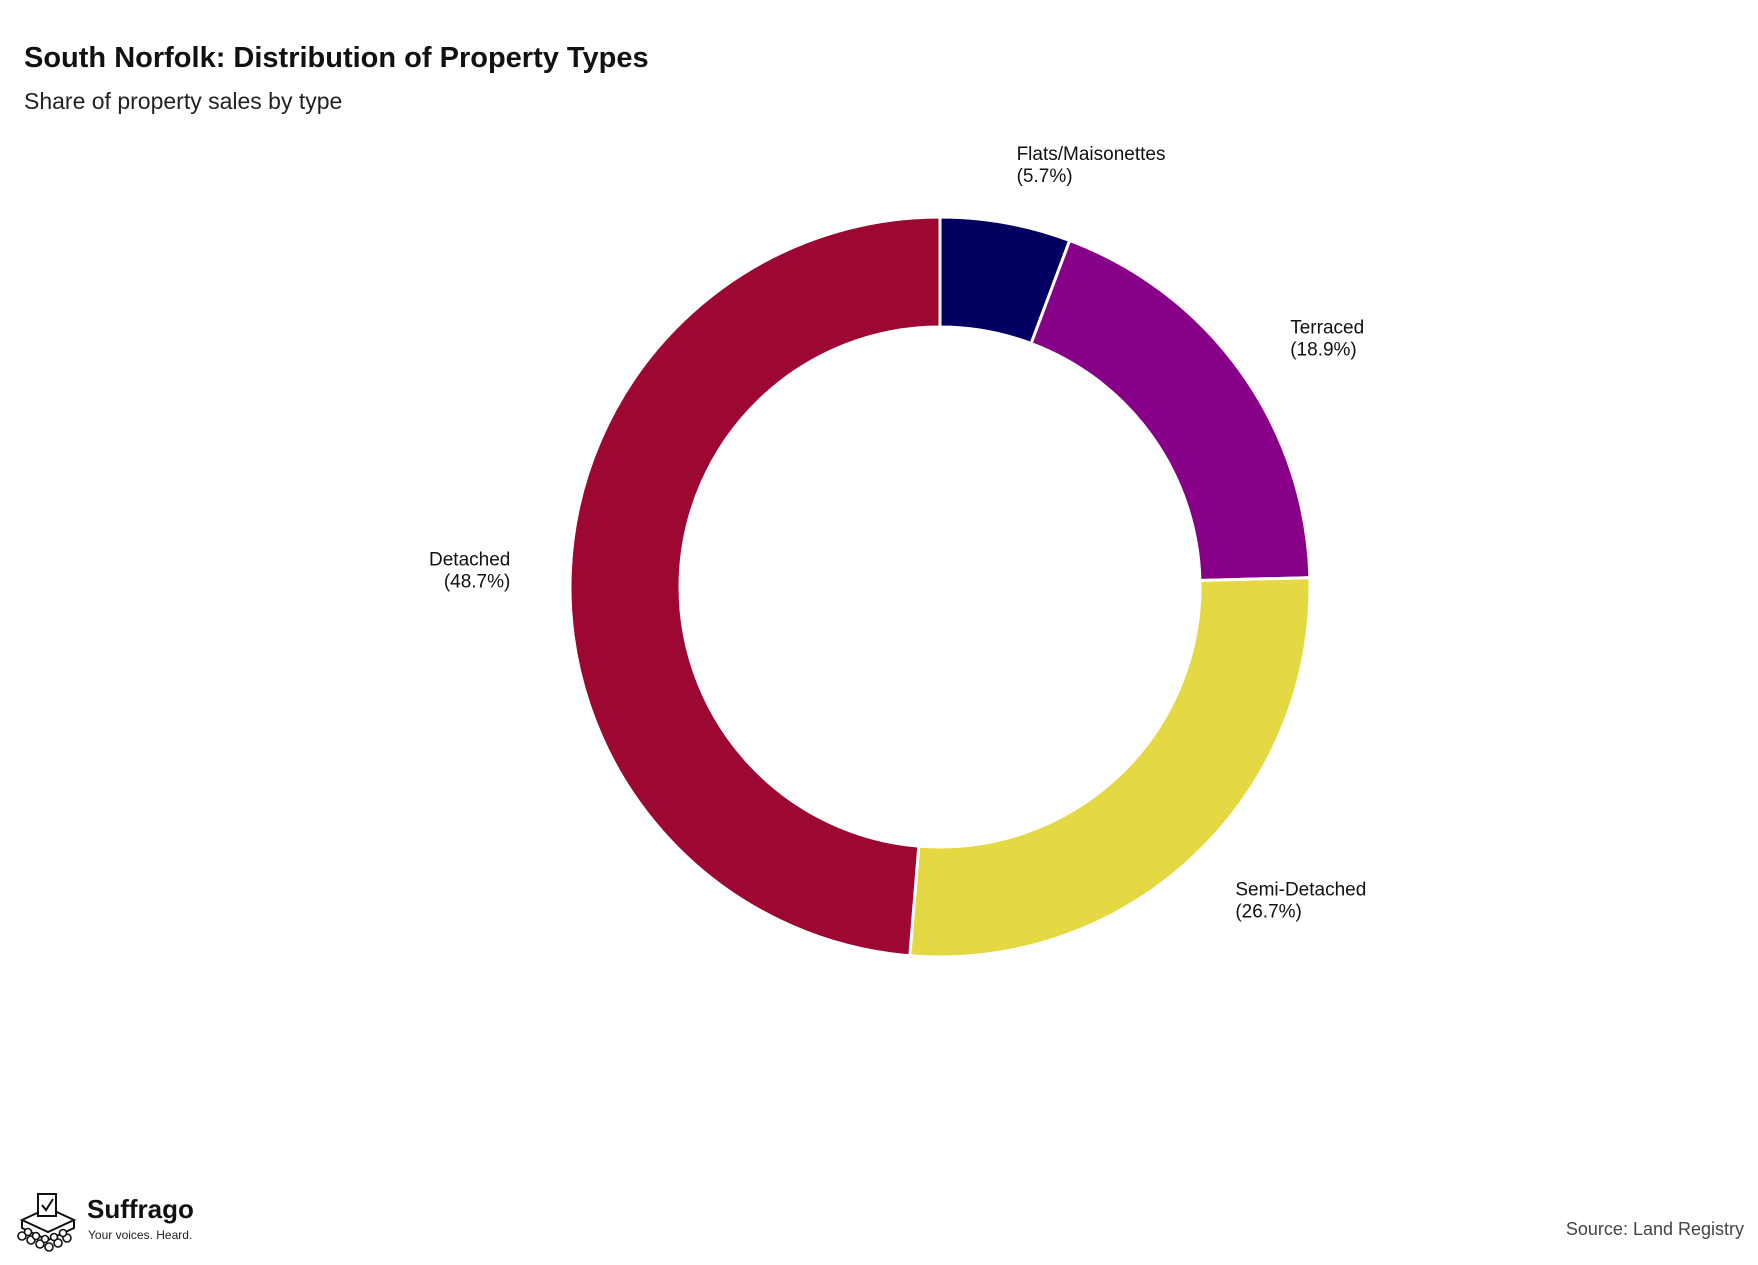  What do you see at coordinates (469, 570) in the screenshot?
I see `slice-label-detached: Detached (48.7%)` at bounding box center [469, 570].